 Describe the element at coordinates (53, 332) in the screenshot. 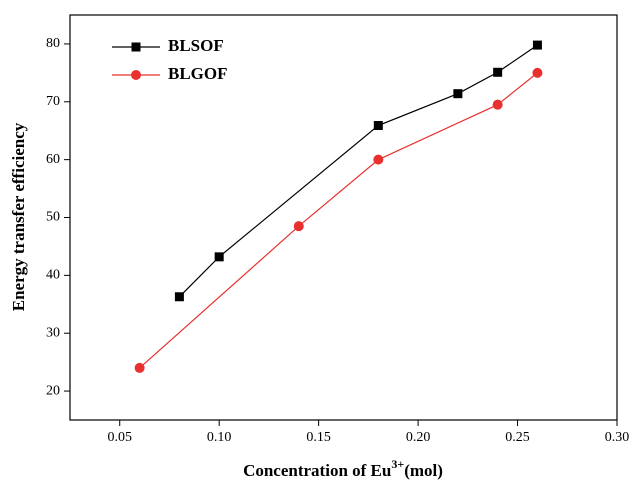

I see `y-tick-label: 30` at that location.